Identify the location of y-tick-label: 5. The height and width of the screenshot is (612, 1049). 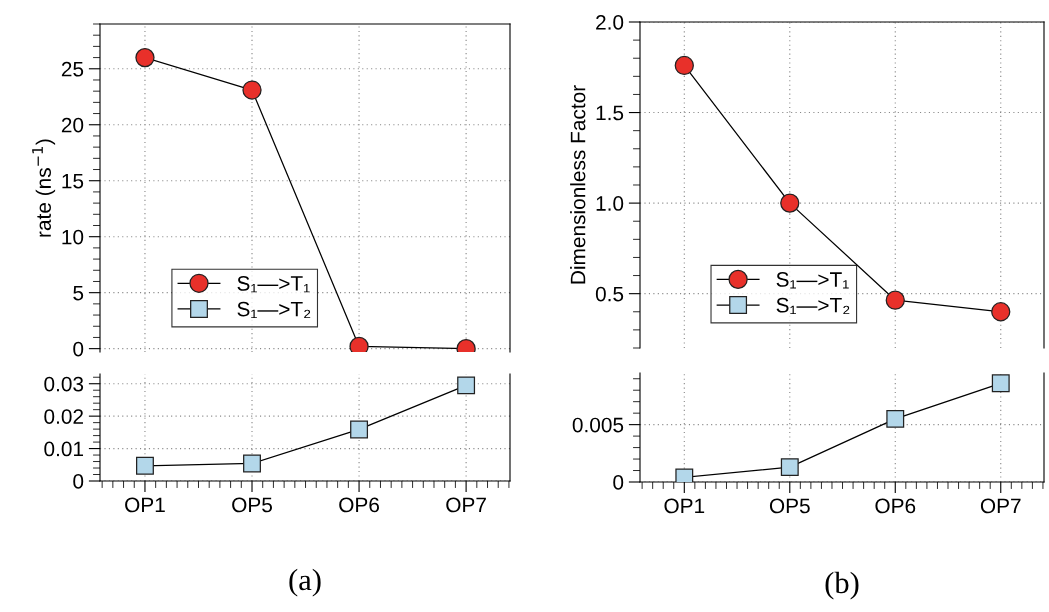
(78, 293).